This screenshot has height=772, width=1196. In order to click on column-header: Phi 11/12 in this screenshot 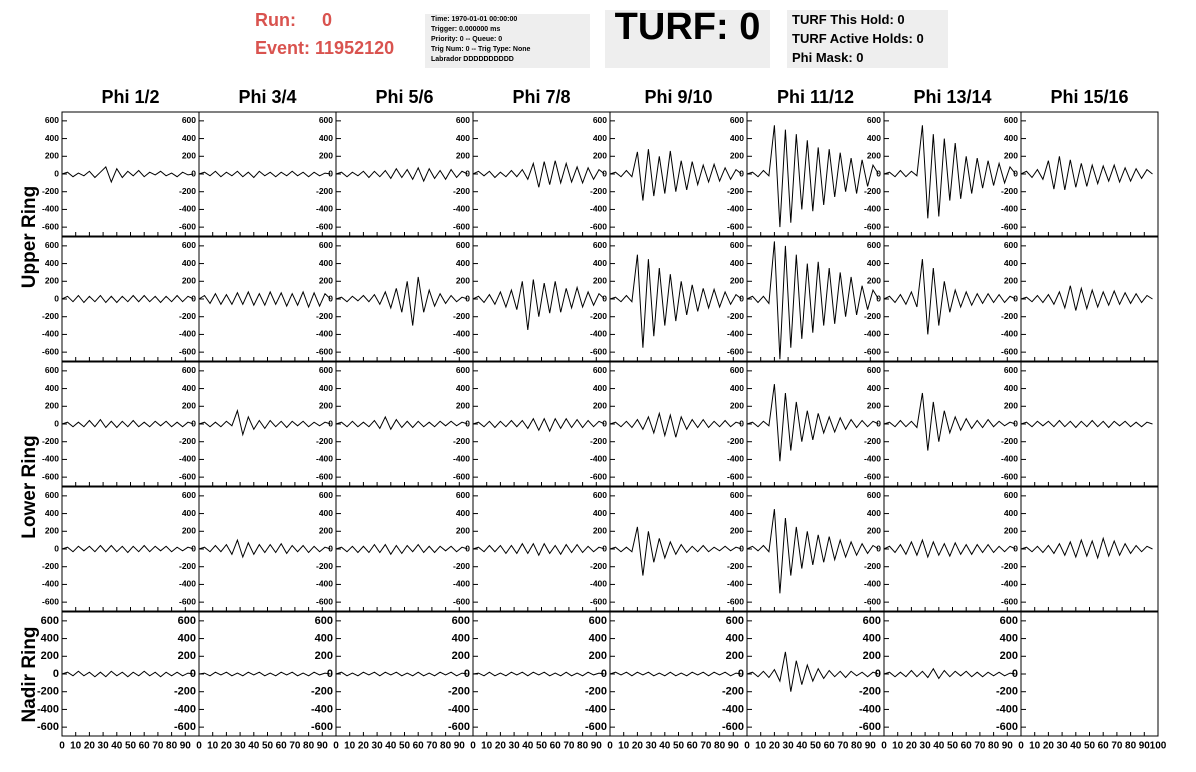, I will do `click(815, 97)`.